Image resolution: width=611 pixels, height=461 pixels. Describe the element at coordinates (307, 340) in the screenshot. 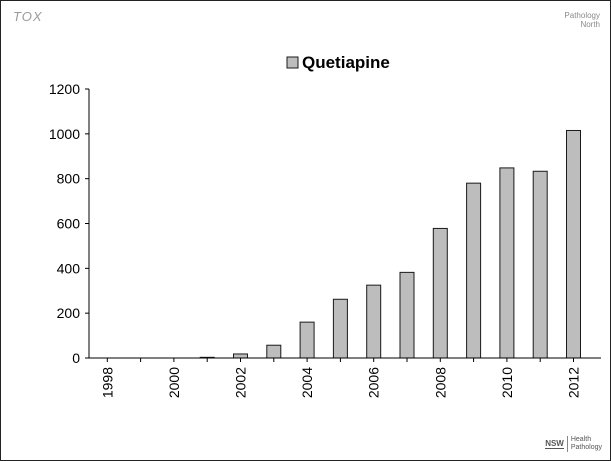

I see `bar-2004` at that location.